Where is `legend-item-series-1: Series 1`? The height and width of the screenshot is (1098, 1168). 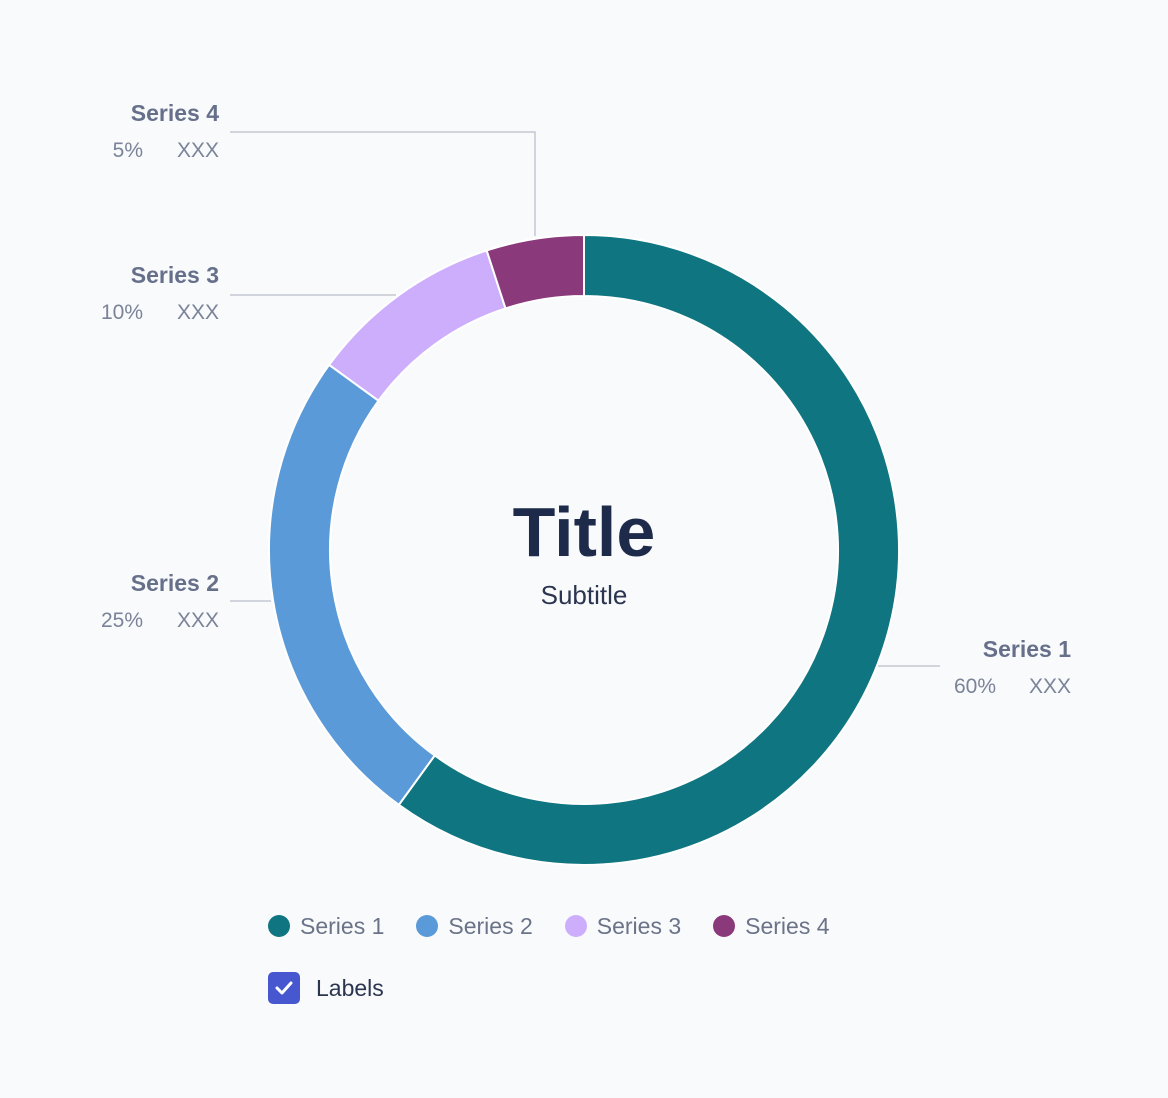
legend-item-series-1: Series 1 is located at coordinates (326, 926).